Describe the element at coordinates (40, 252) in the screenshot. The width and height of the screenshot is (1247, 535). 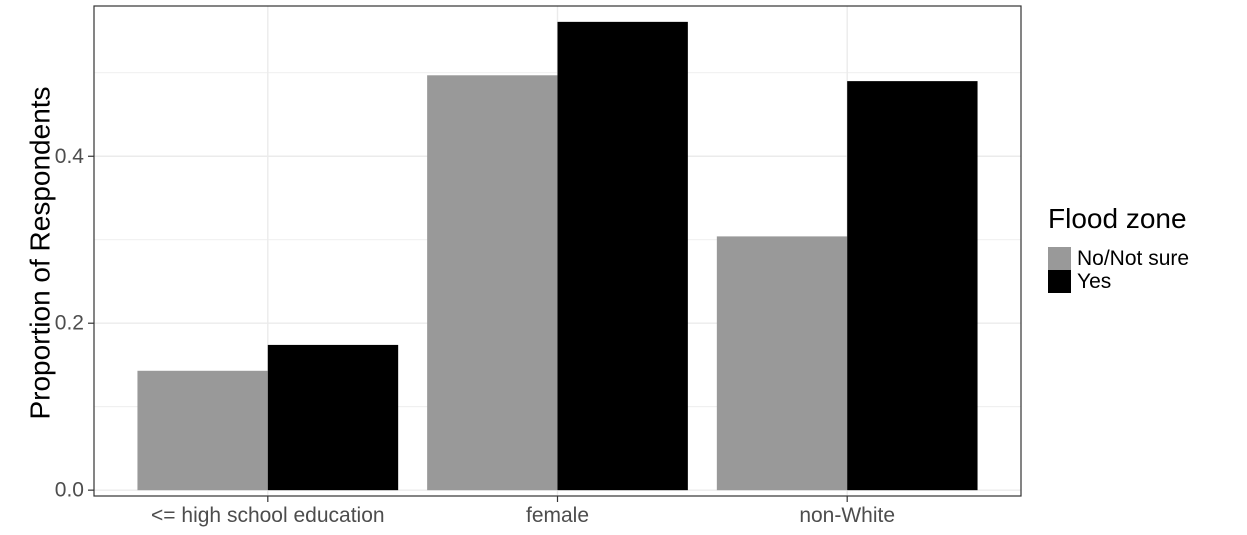
I see `y-axis-title: Proportion of Respondents` at that location.